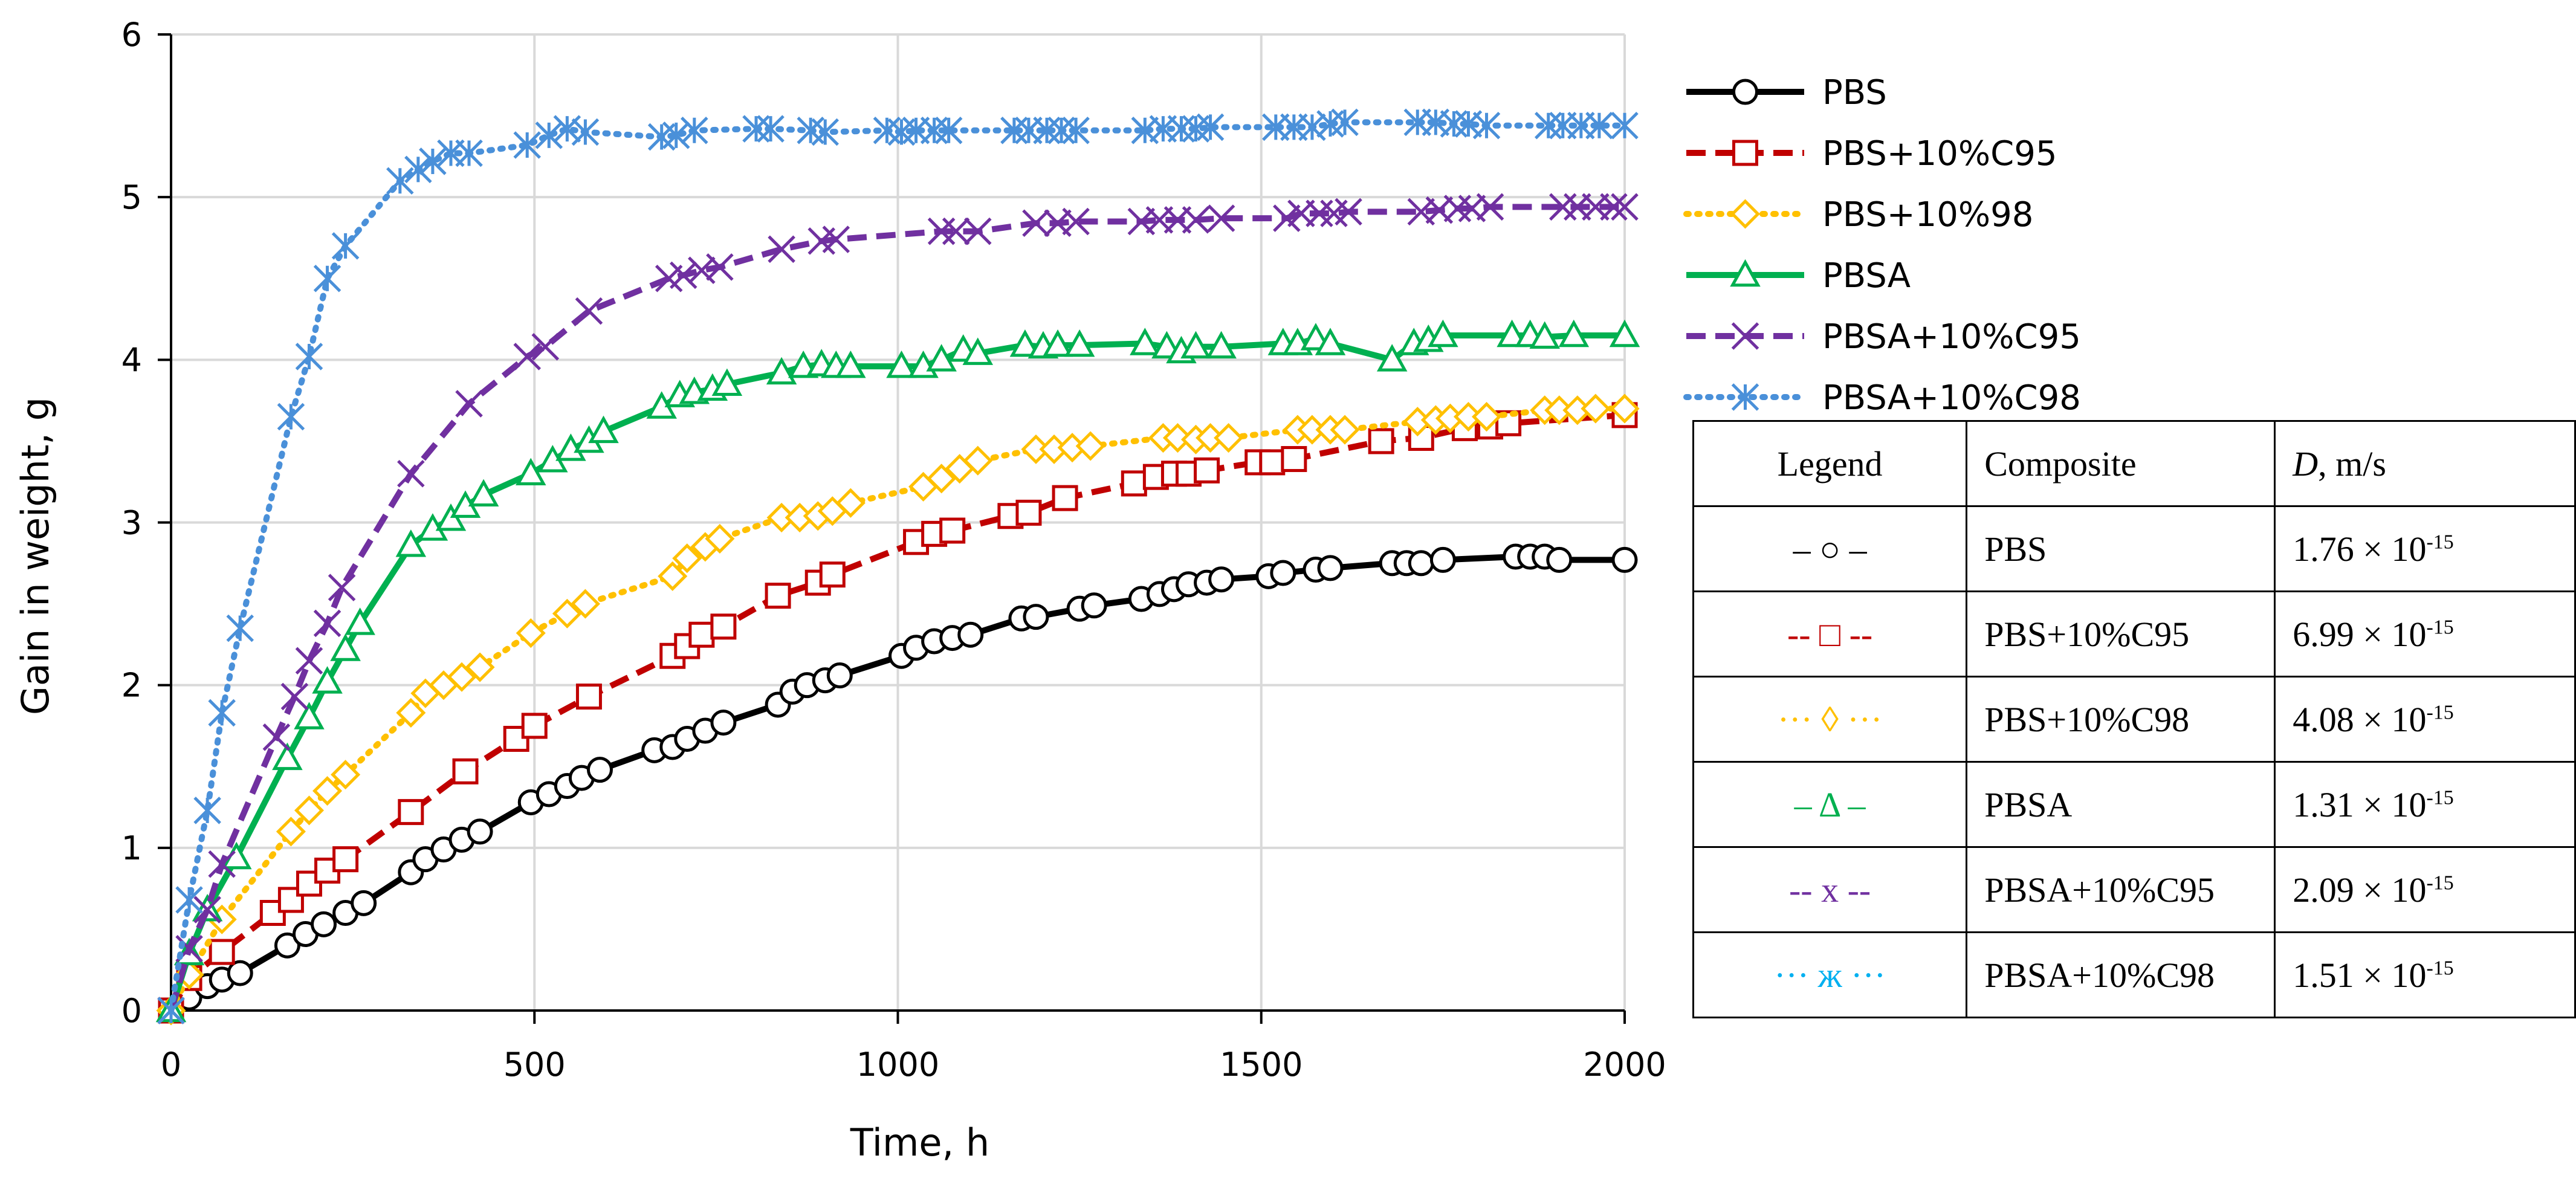 Image resolution: width=2576 pixels, height=1187 pixels. I want to click on table-header-row: Legend Composite D, m/s, so click(2134, 463).